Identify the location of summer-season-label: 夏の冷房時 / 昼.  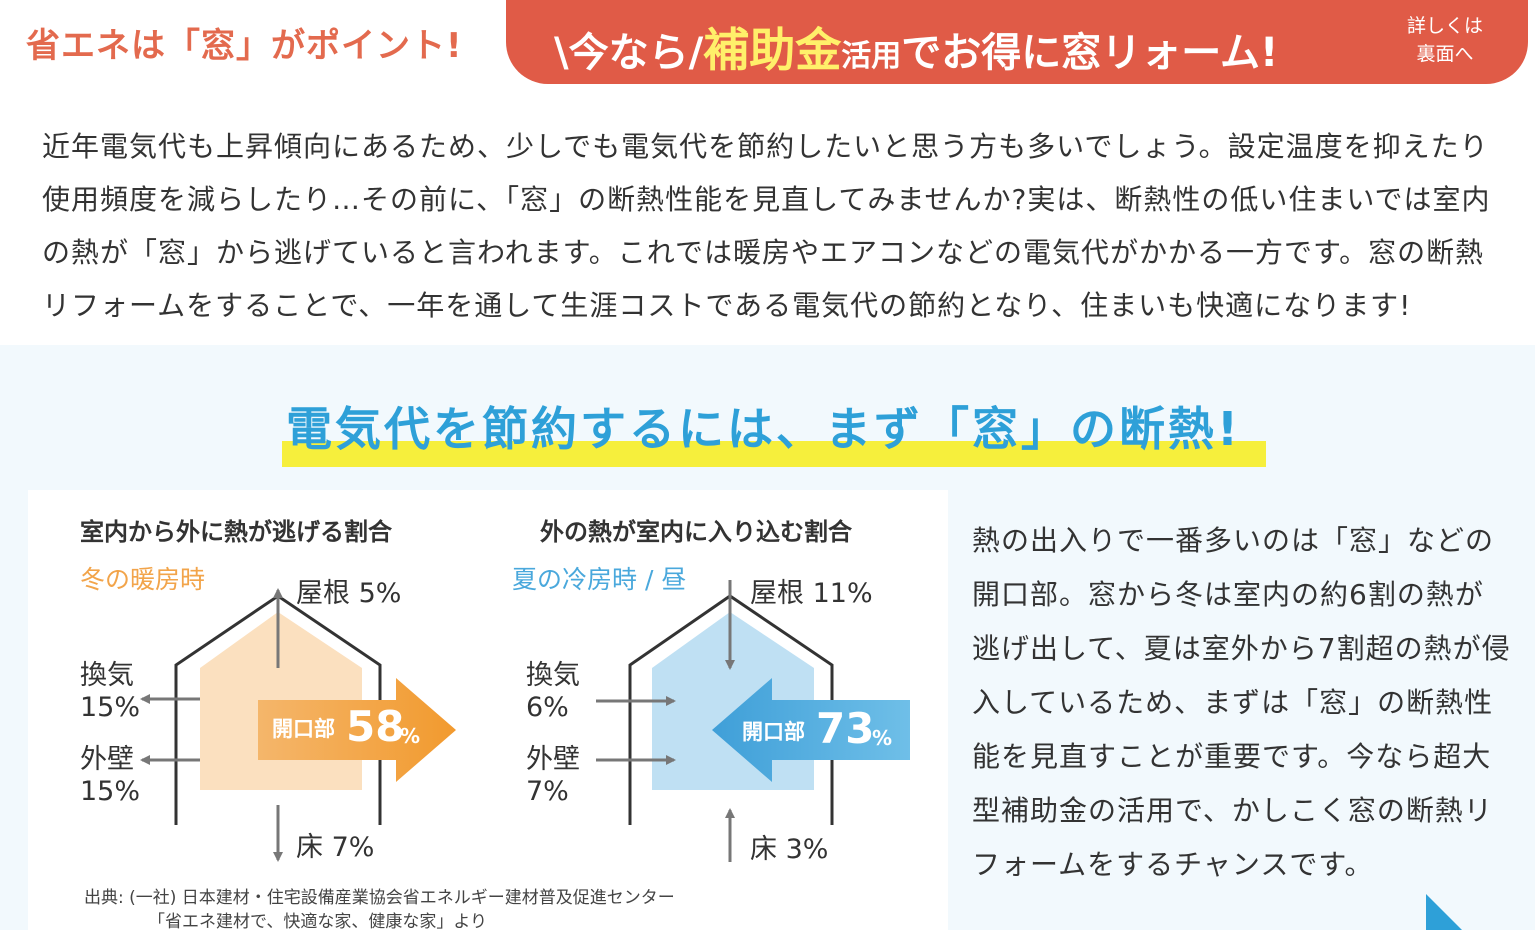
(599, 579).